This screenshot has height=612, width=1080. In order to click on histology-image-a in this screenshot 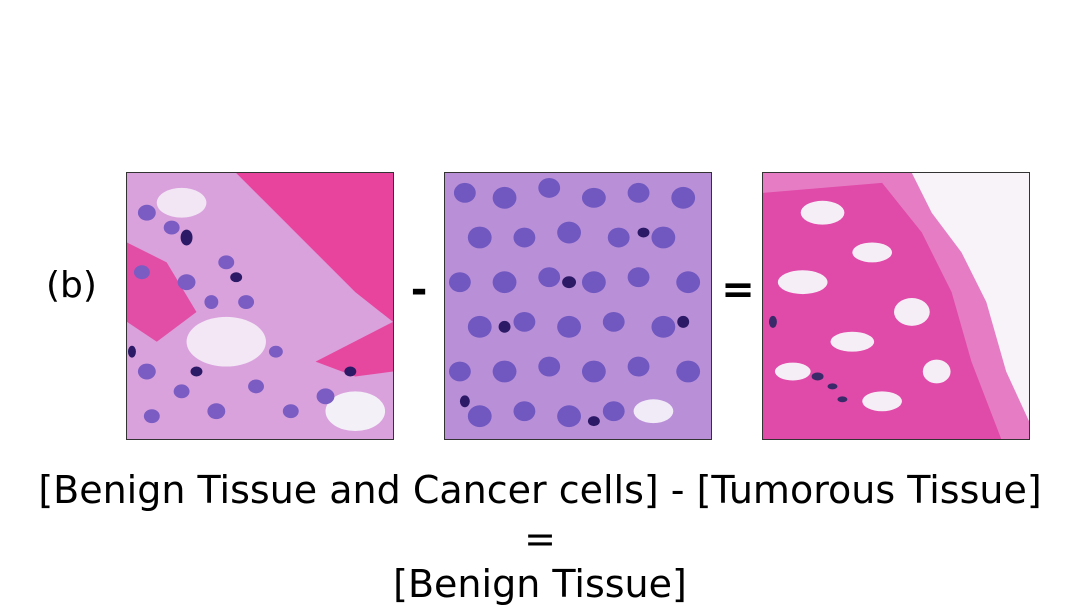, I will do `click(260, 306)`.